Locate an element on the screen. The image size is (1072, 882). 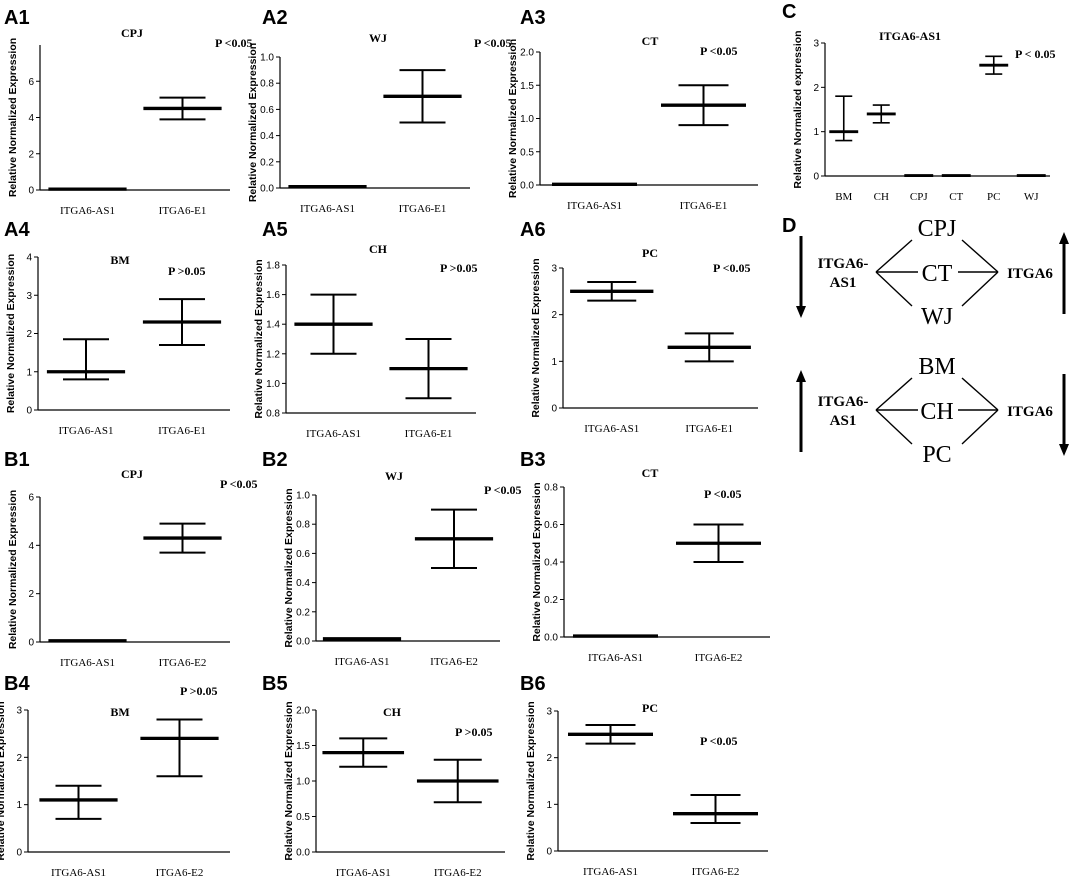
panel-label-b5: B5 is located at coordinates (275, 684).